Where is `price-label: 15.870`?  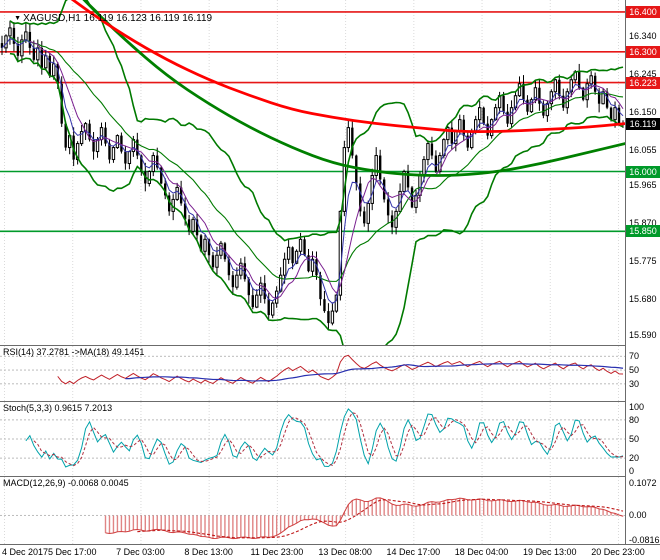
price-label: 15.870 is located at coordinates (643, 223).